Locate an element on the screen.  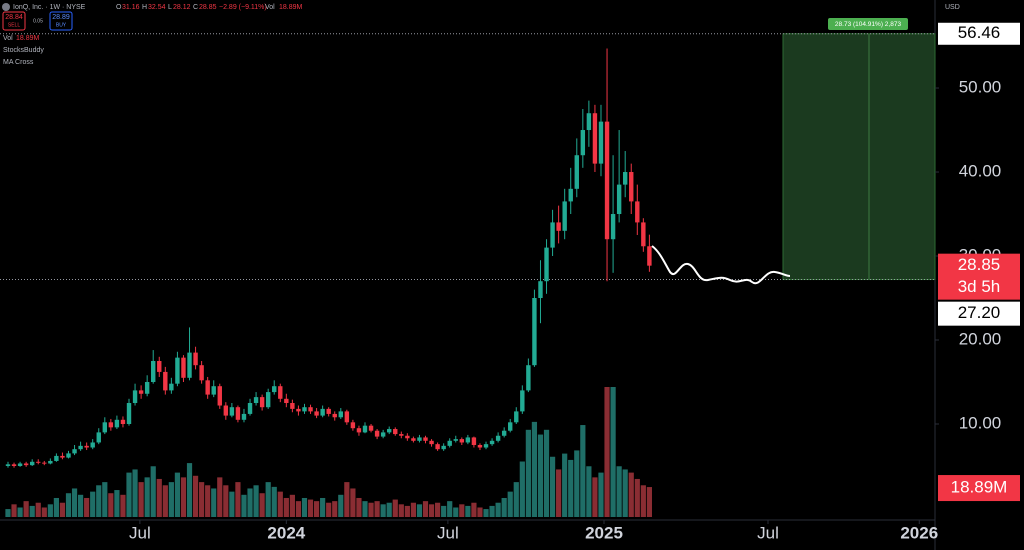
last-price-box is located at coordinates (979, 276).